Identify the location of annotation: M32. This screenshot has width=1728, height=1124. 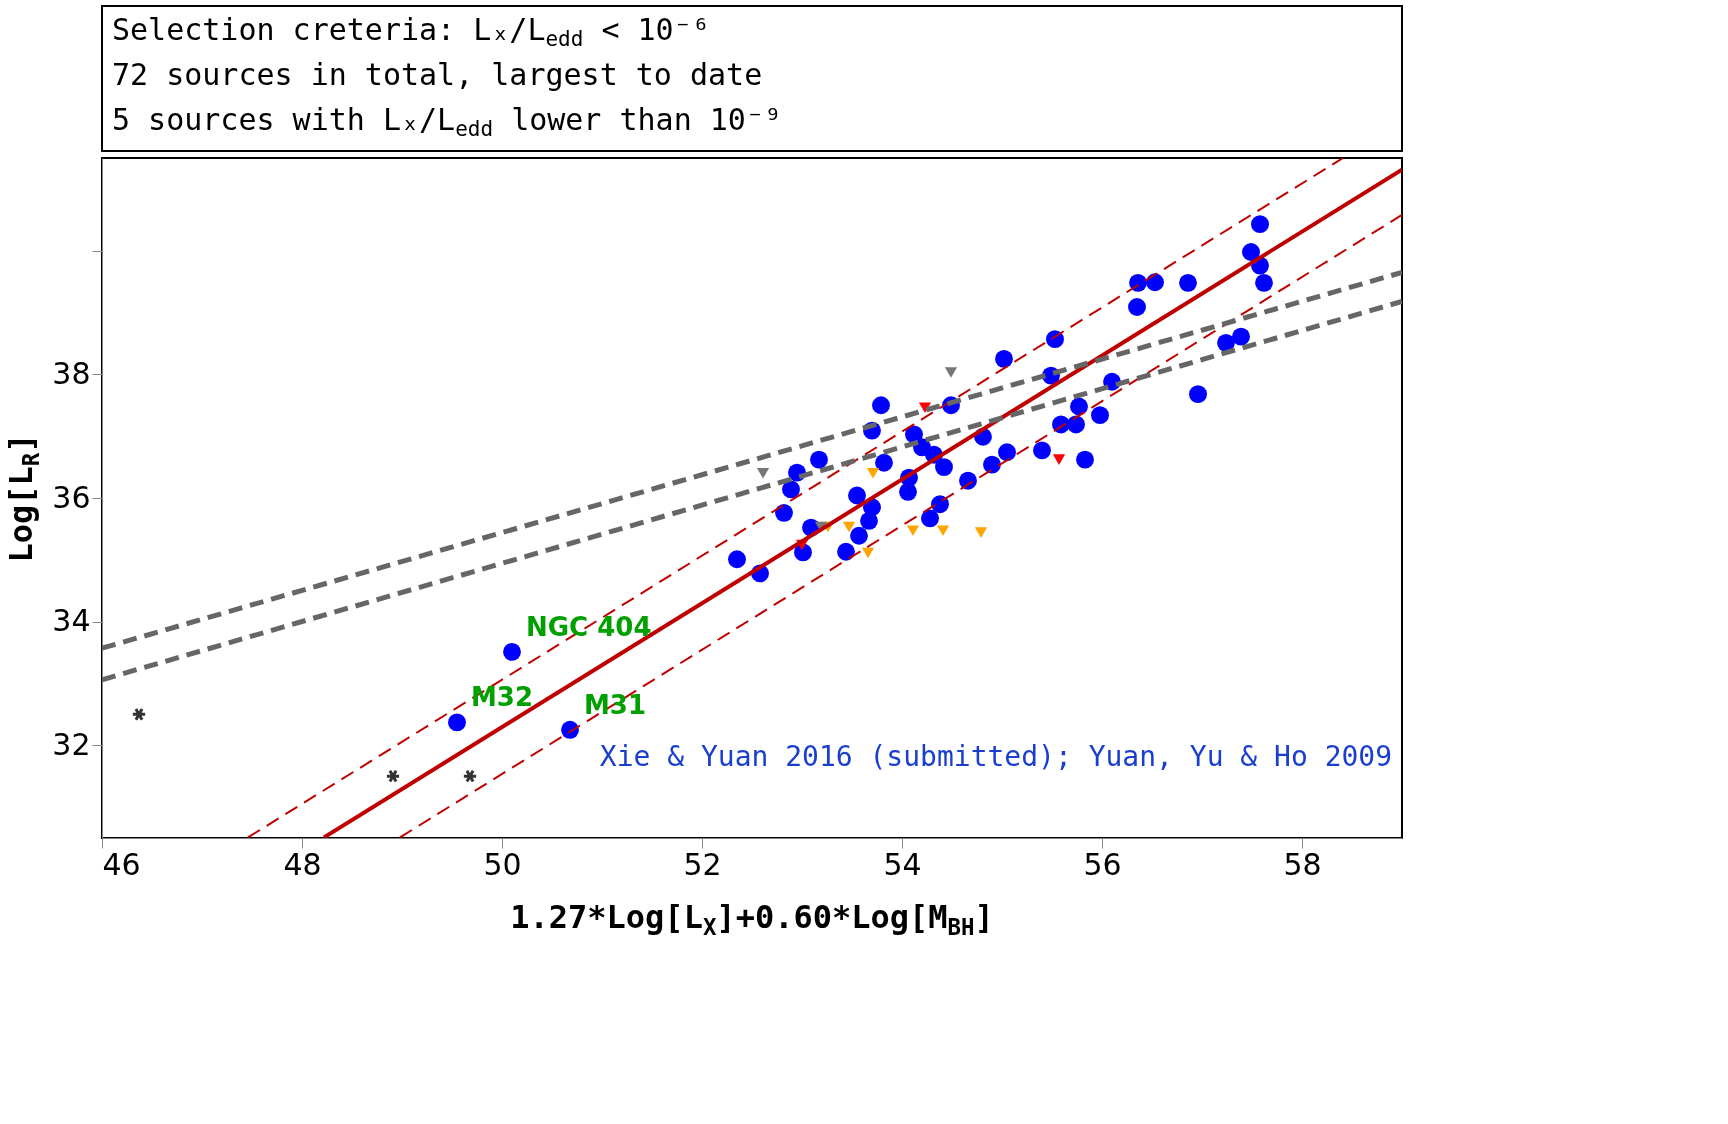
(502, 697).